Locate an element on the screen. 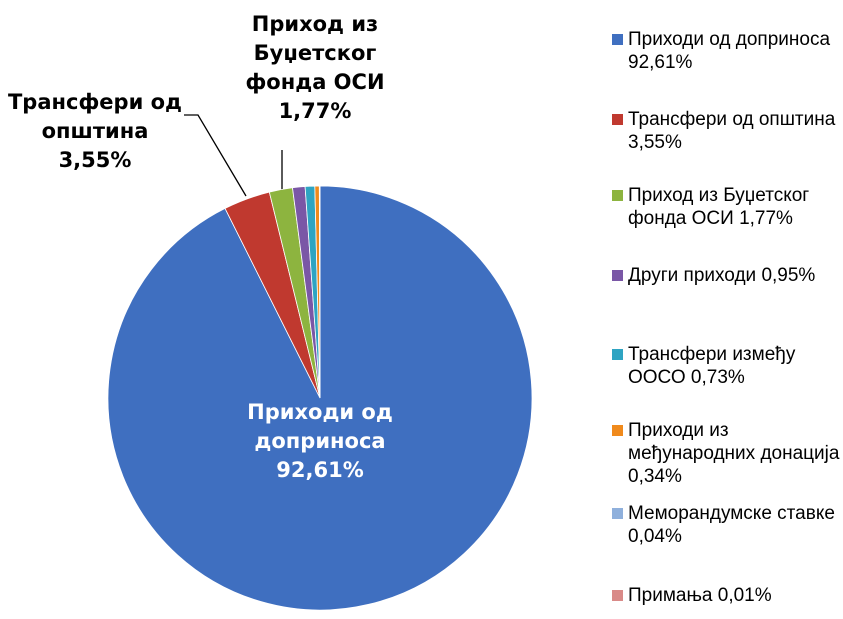 The height and width of the screenshot is (619, 843). legend-name: Меморандумске ставке is located at coordinates (731, 513).